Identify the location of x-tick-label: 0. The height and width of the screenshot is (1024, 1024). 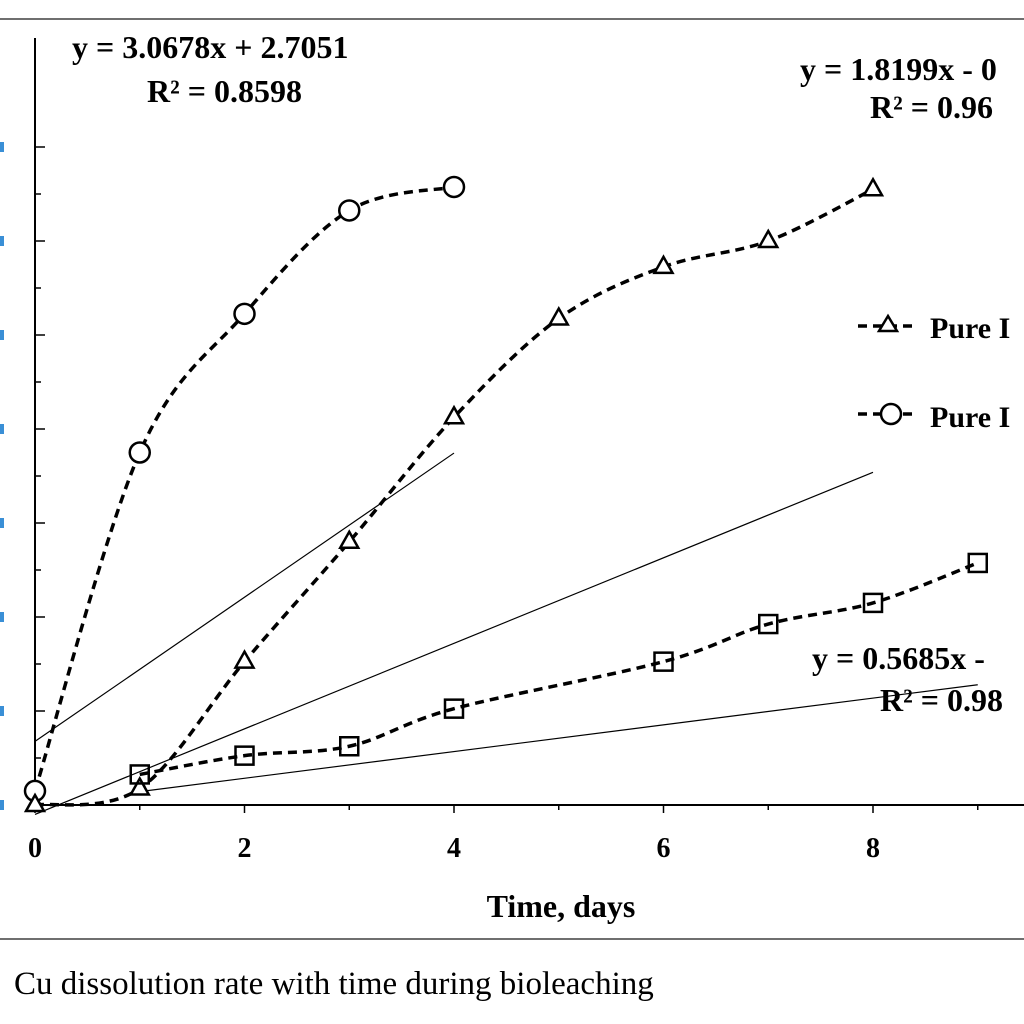
(35, 848).